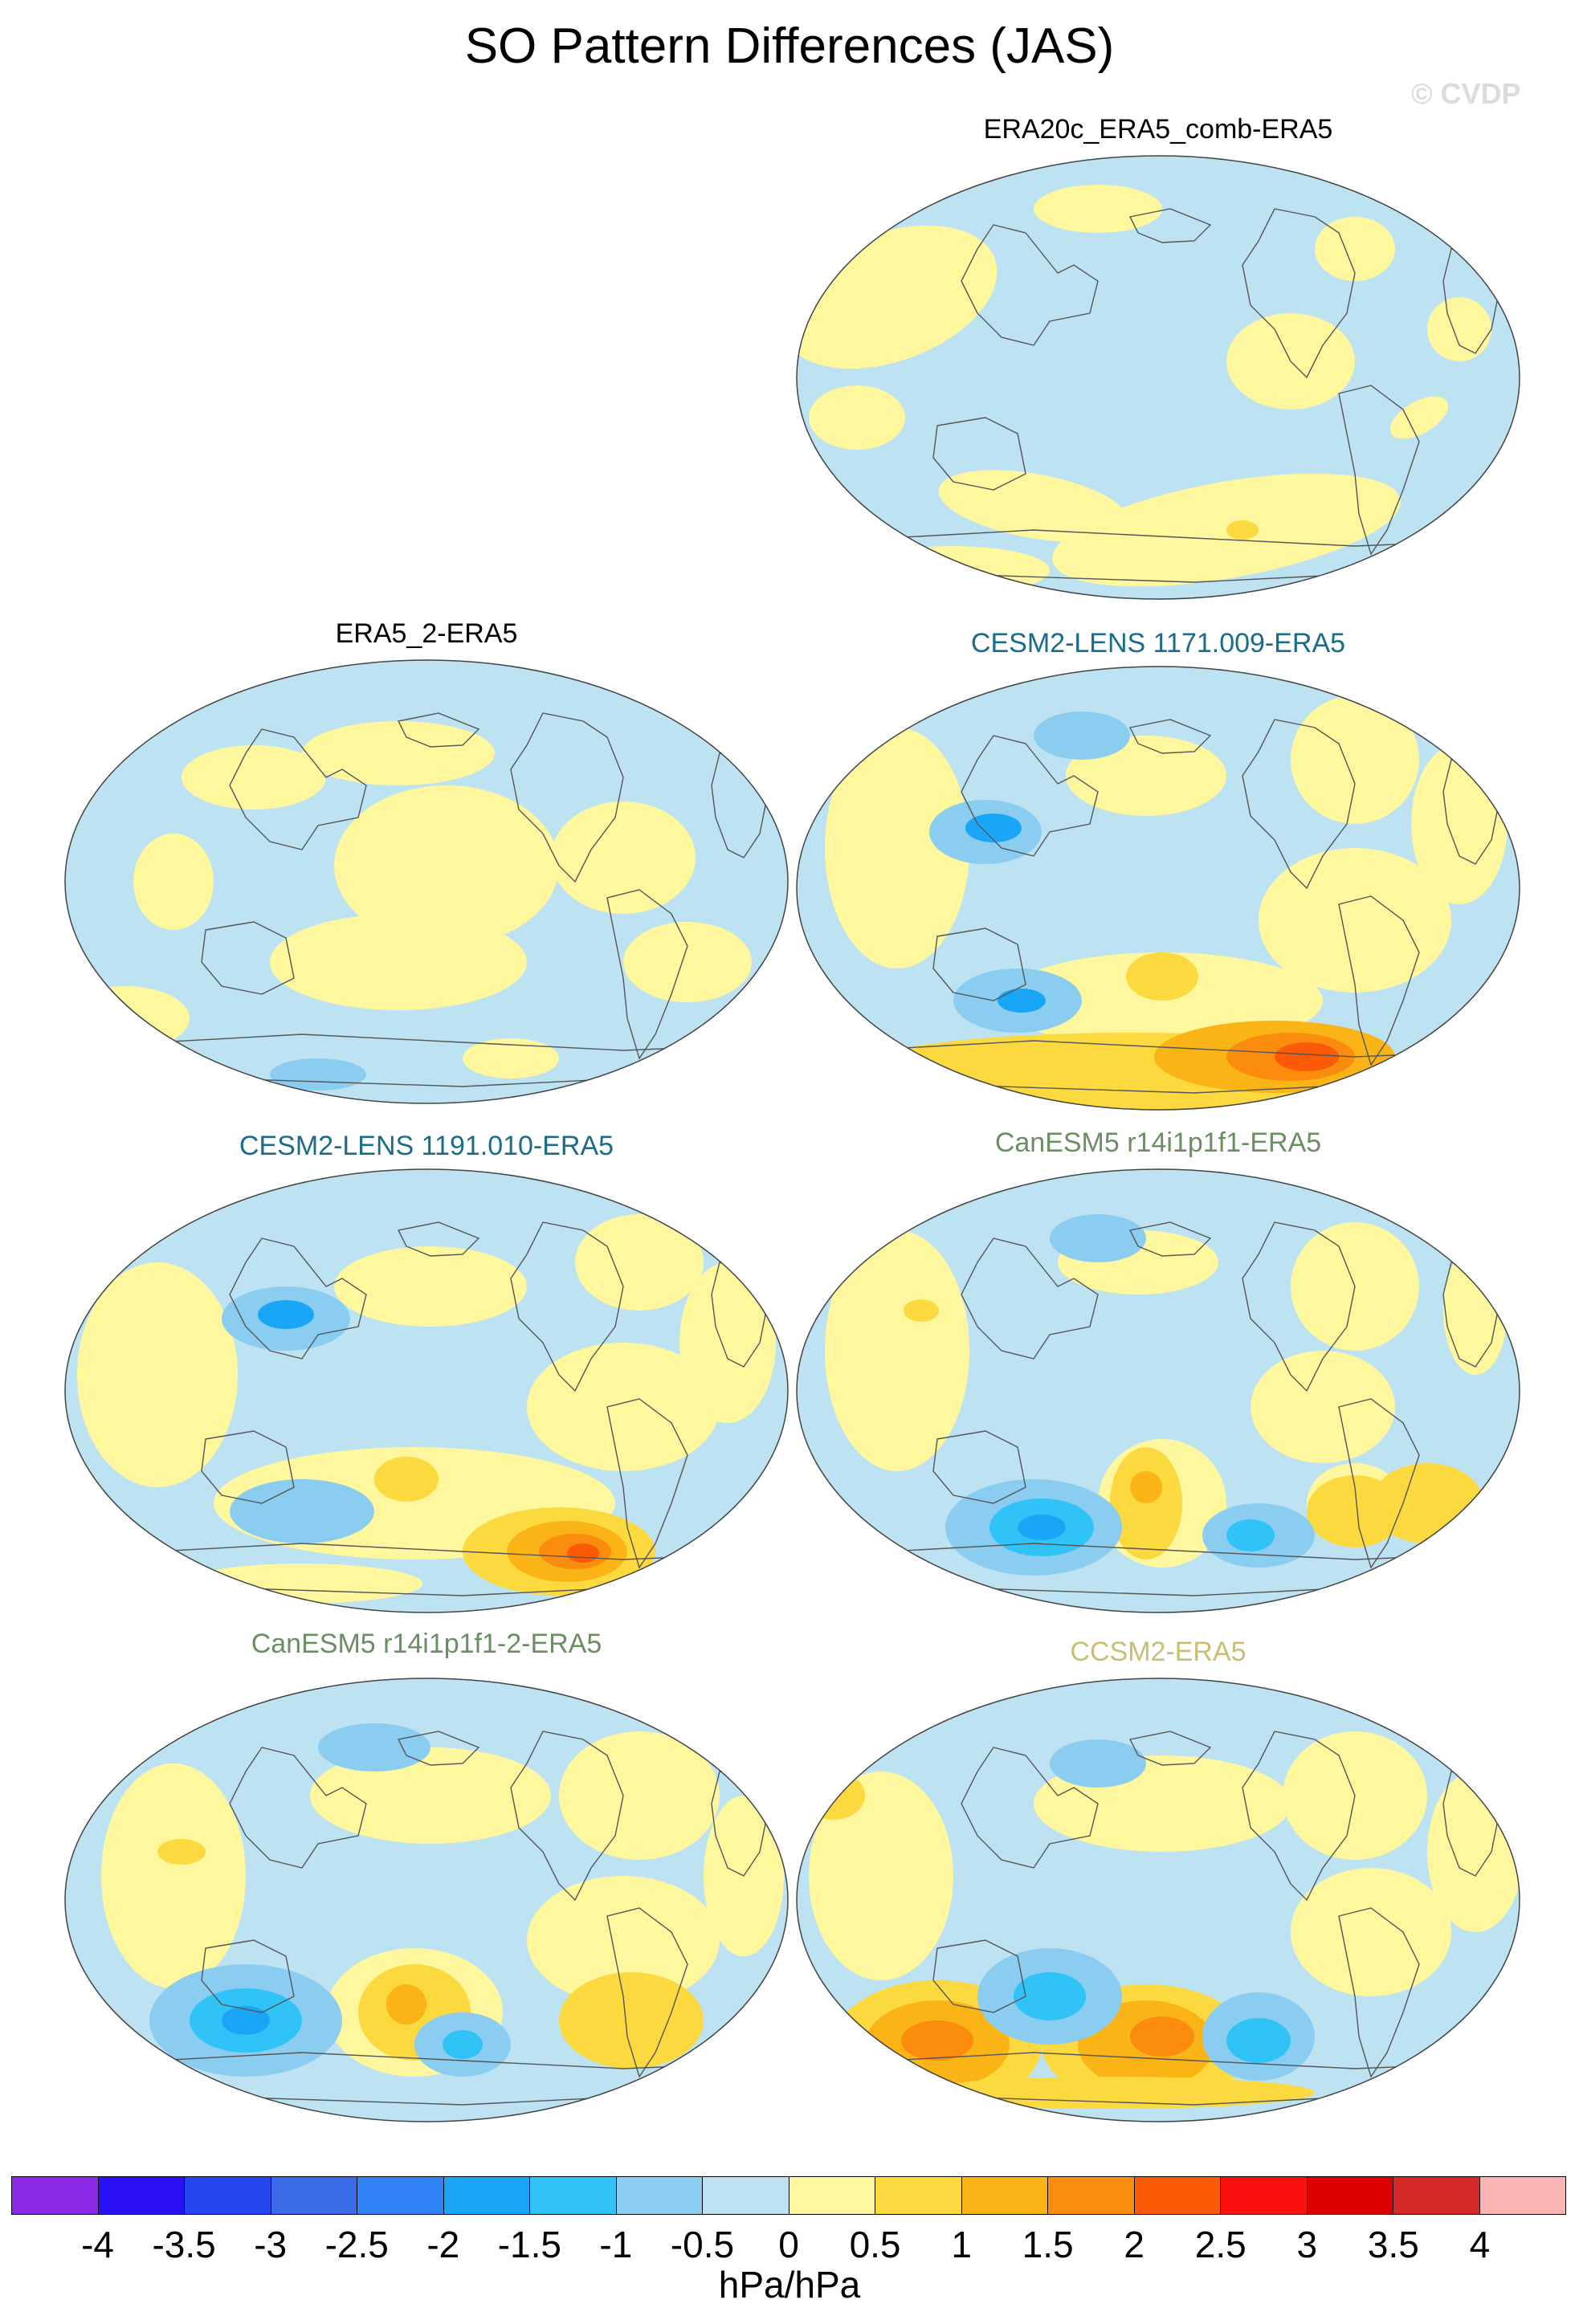  I want to click on colorbar-tick-label: 3, so click(1307, 2245).